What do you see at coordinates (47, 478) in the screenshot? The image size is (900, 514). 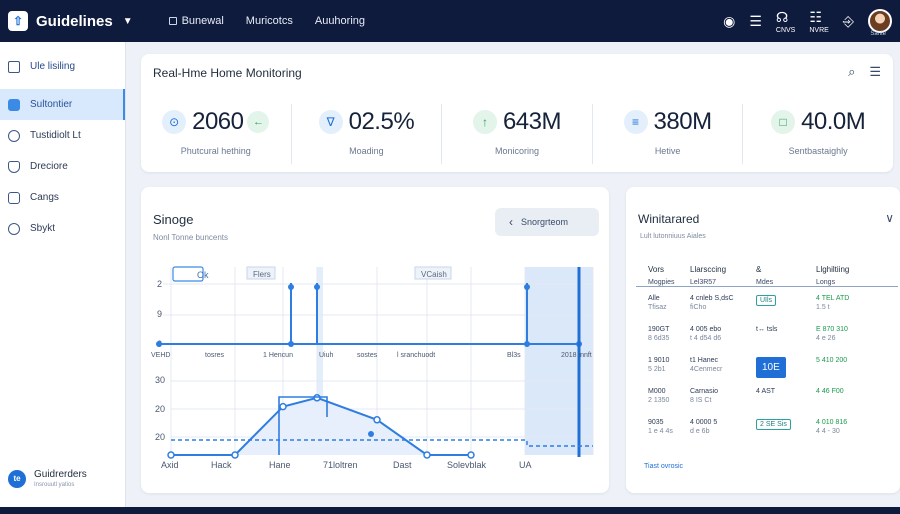 I see `sidebar-footer: te Guidrerders Insrouutl yatios` at bounding box center [47, 478].